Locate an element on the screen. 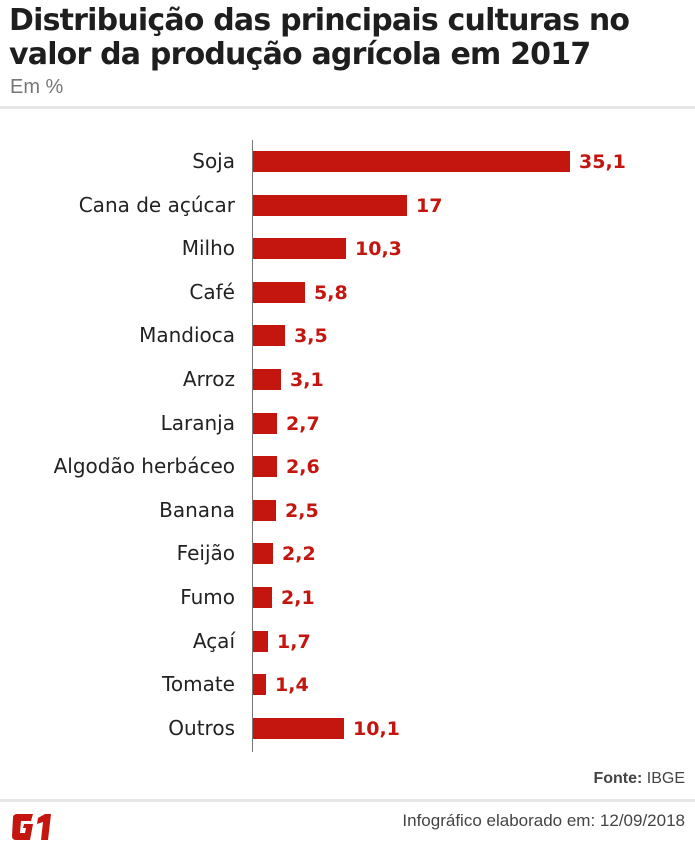 The width and height of the screenshot is (695, 855). bar-row: Banana 2,5 is located at coordinates (347, 509).